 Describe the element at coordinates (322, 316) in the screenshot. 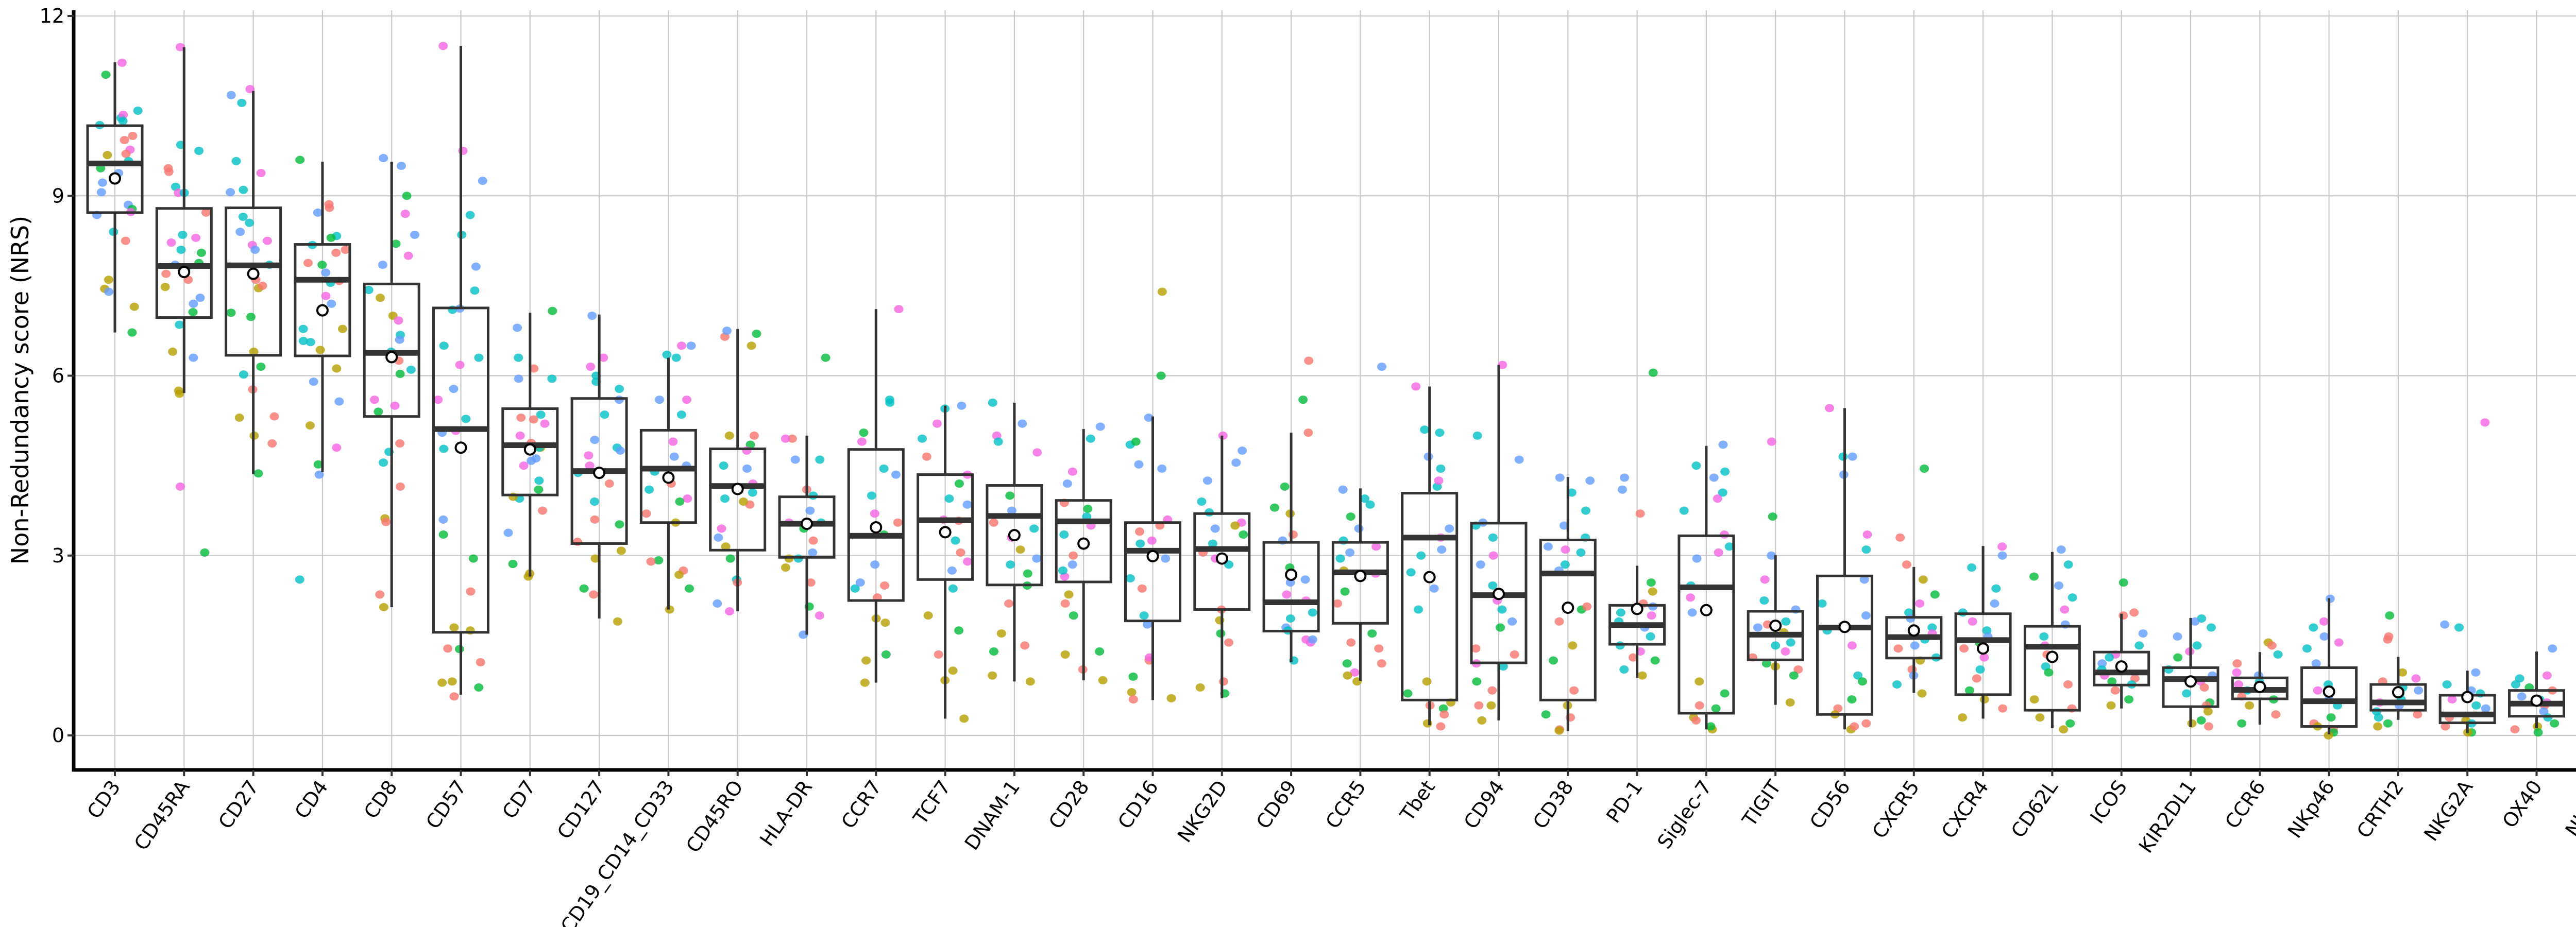

I see `box-CD4` at that location.